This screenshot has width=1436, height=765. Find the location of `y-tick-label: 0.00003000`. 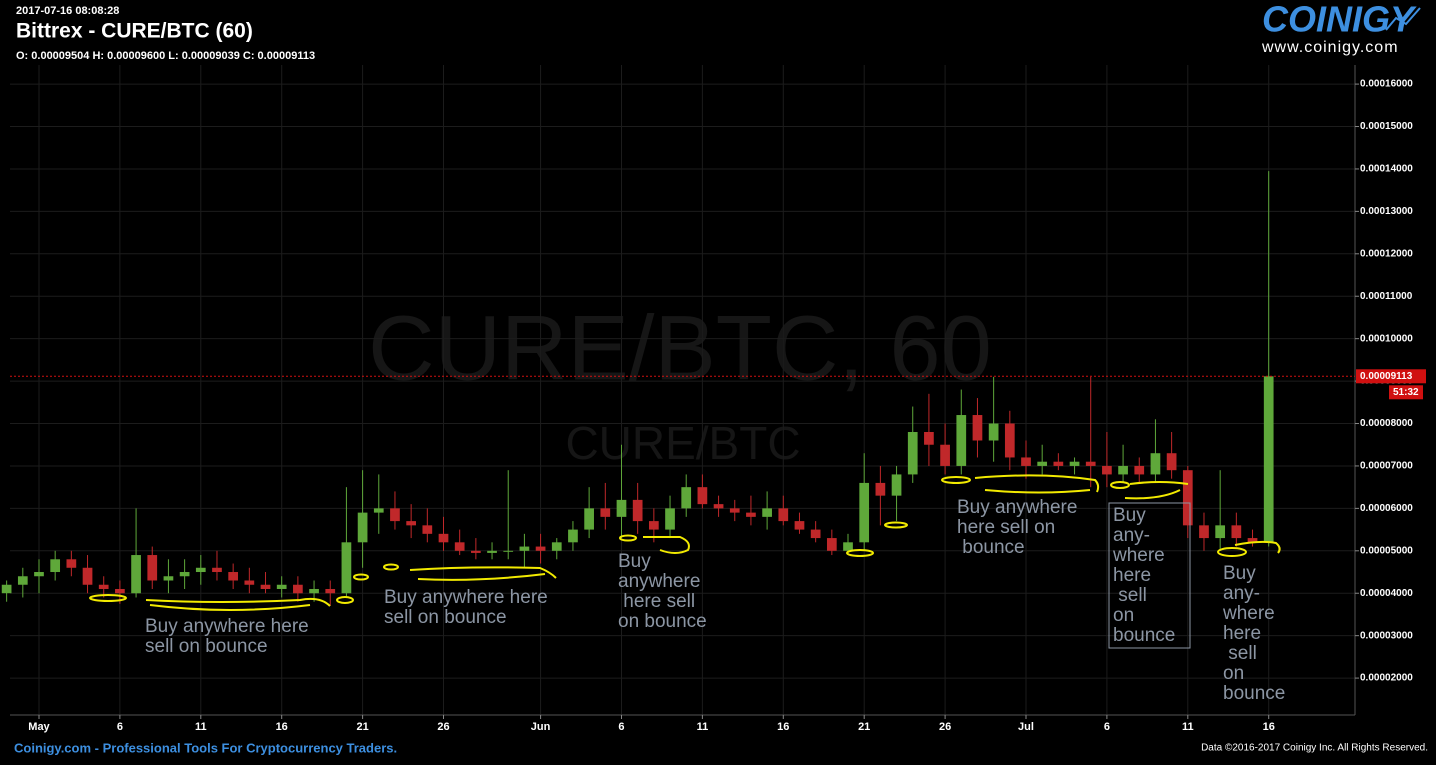

y-tick-label: 0.00003000 is located at coordinates (1386, 635).